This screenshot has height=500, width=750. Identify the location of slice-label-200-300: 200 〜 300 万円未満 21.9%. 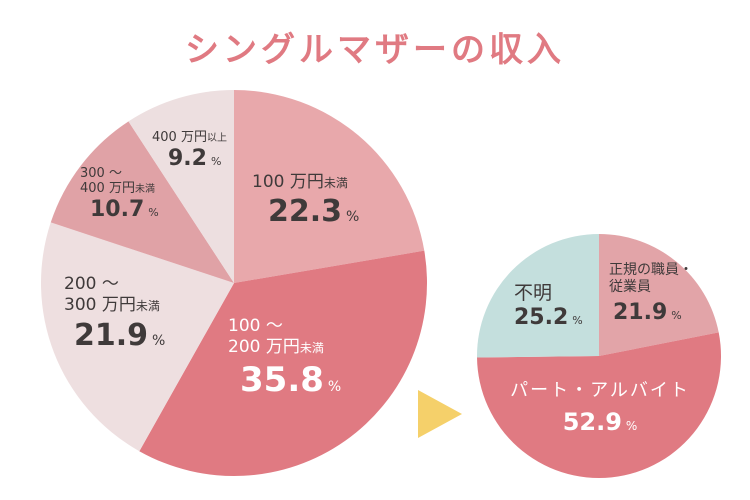
(114, 314).